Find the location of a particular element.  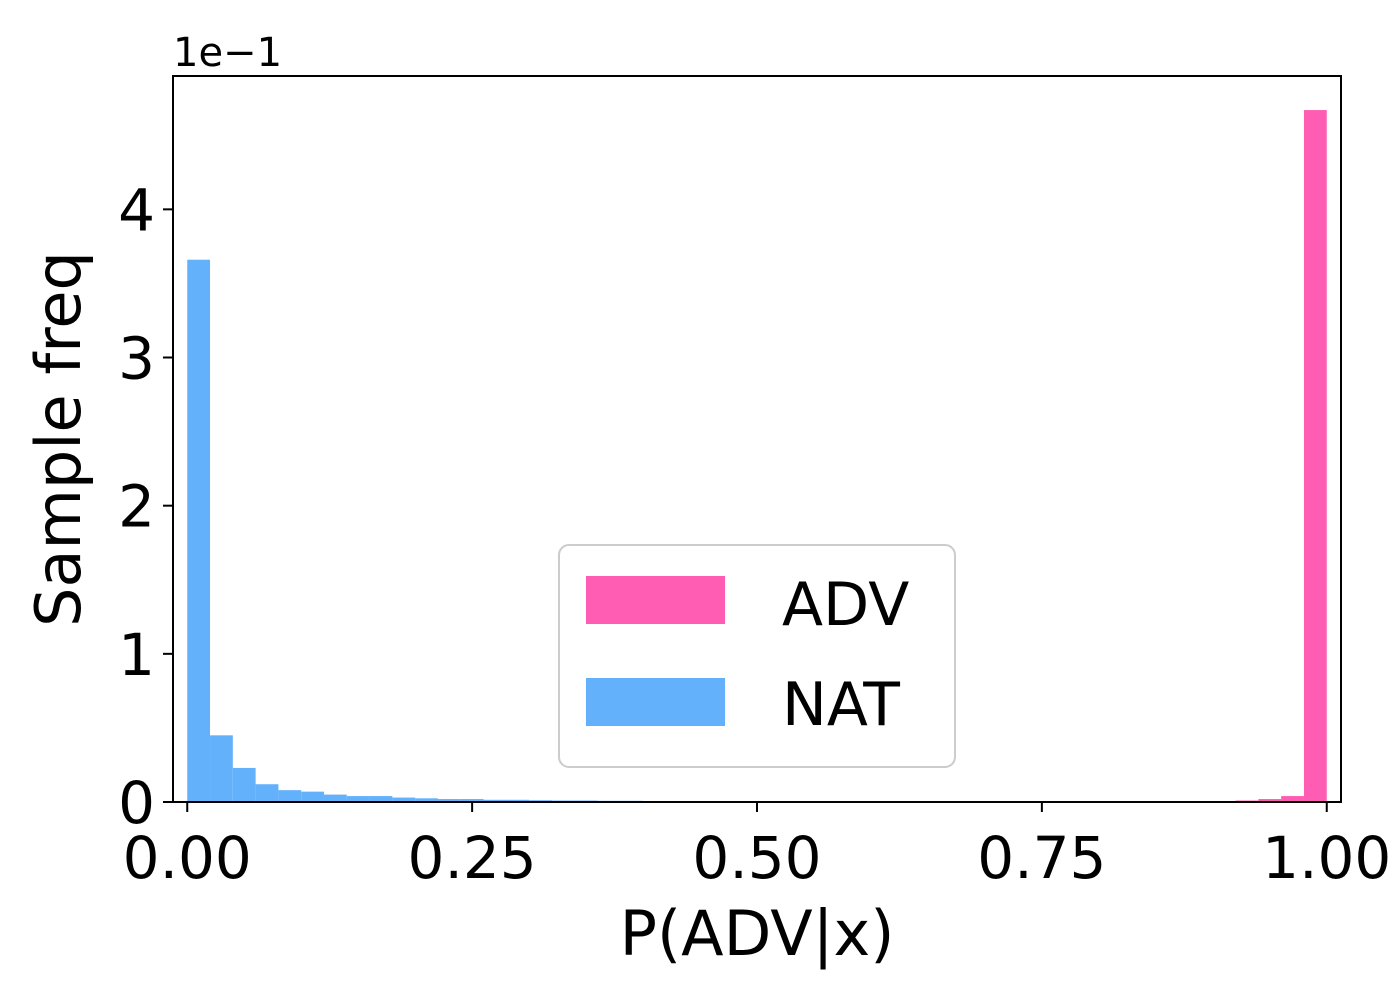

x-axis-label: P(ADV|x) is located at coordinates (757, 934).